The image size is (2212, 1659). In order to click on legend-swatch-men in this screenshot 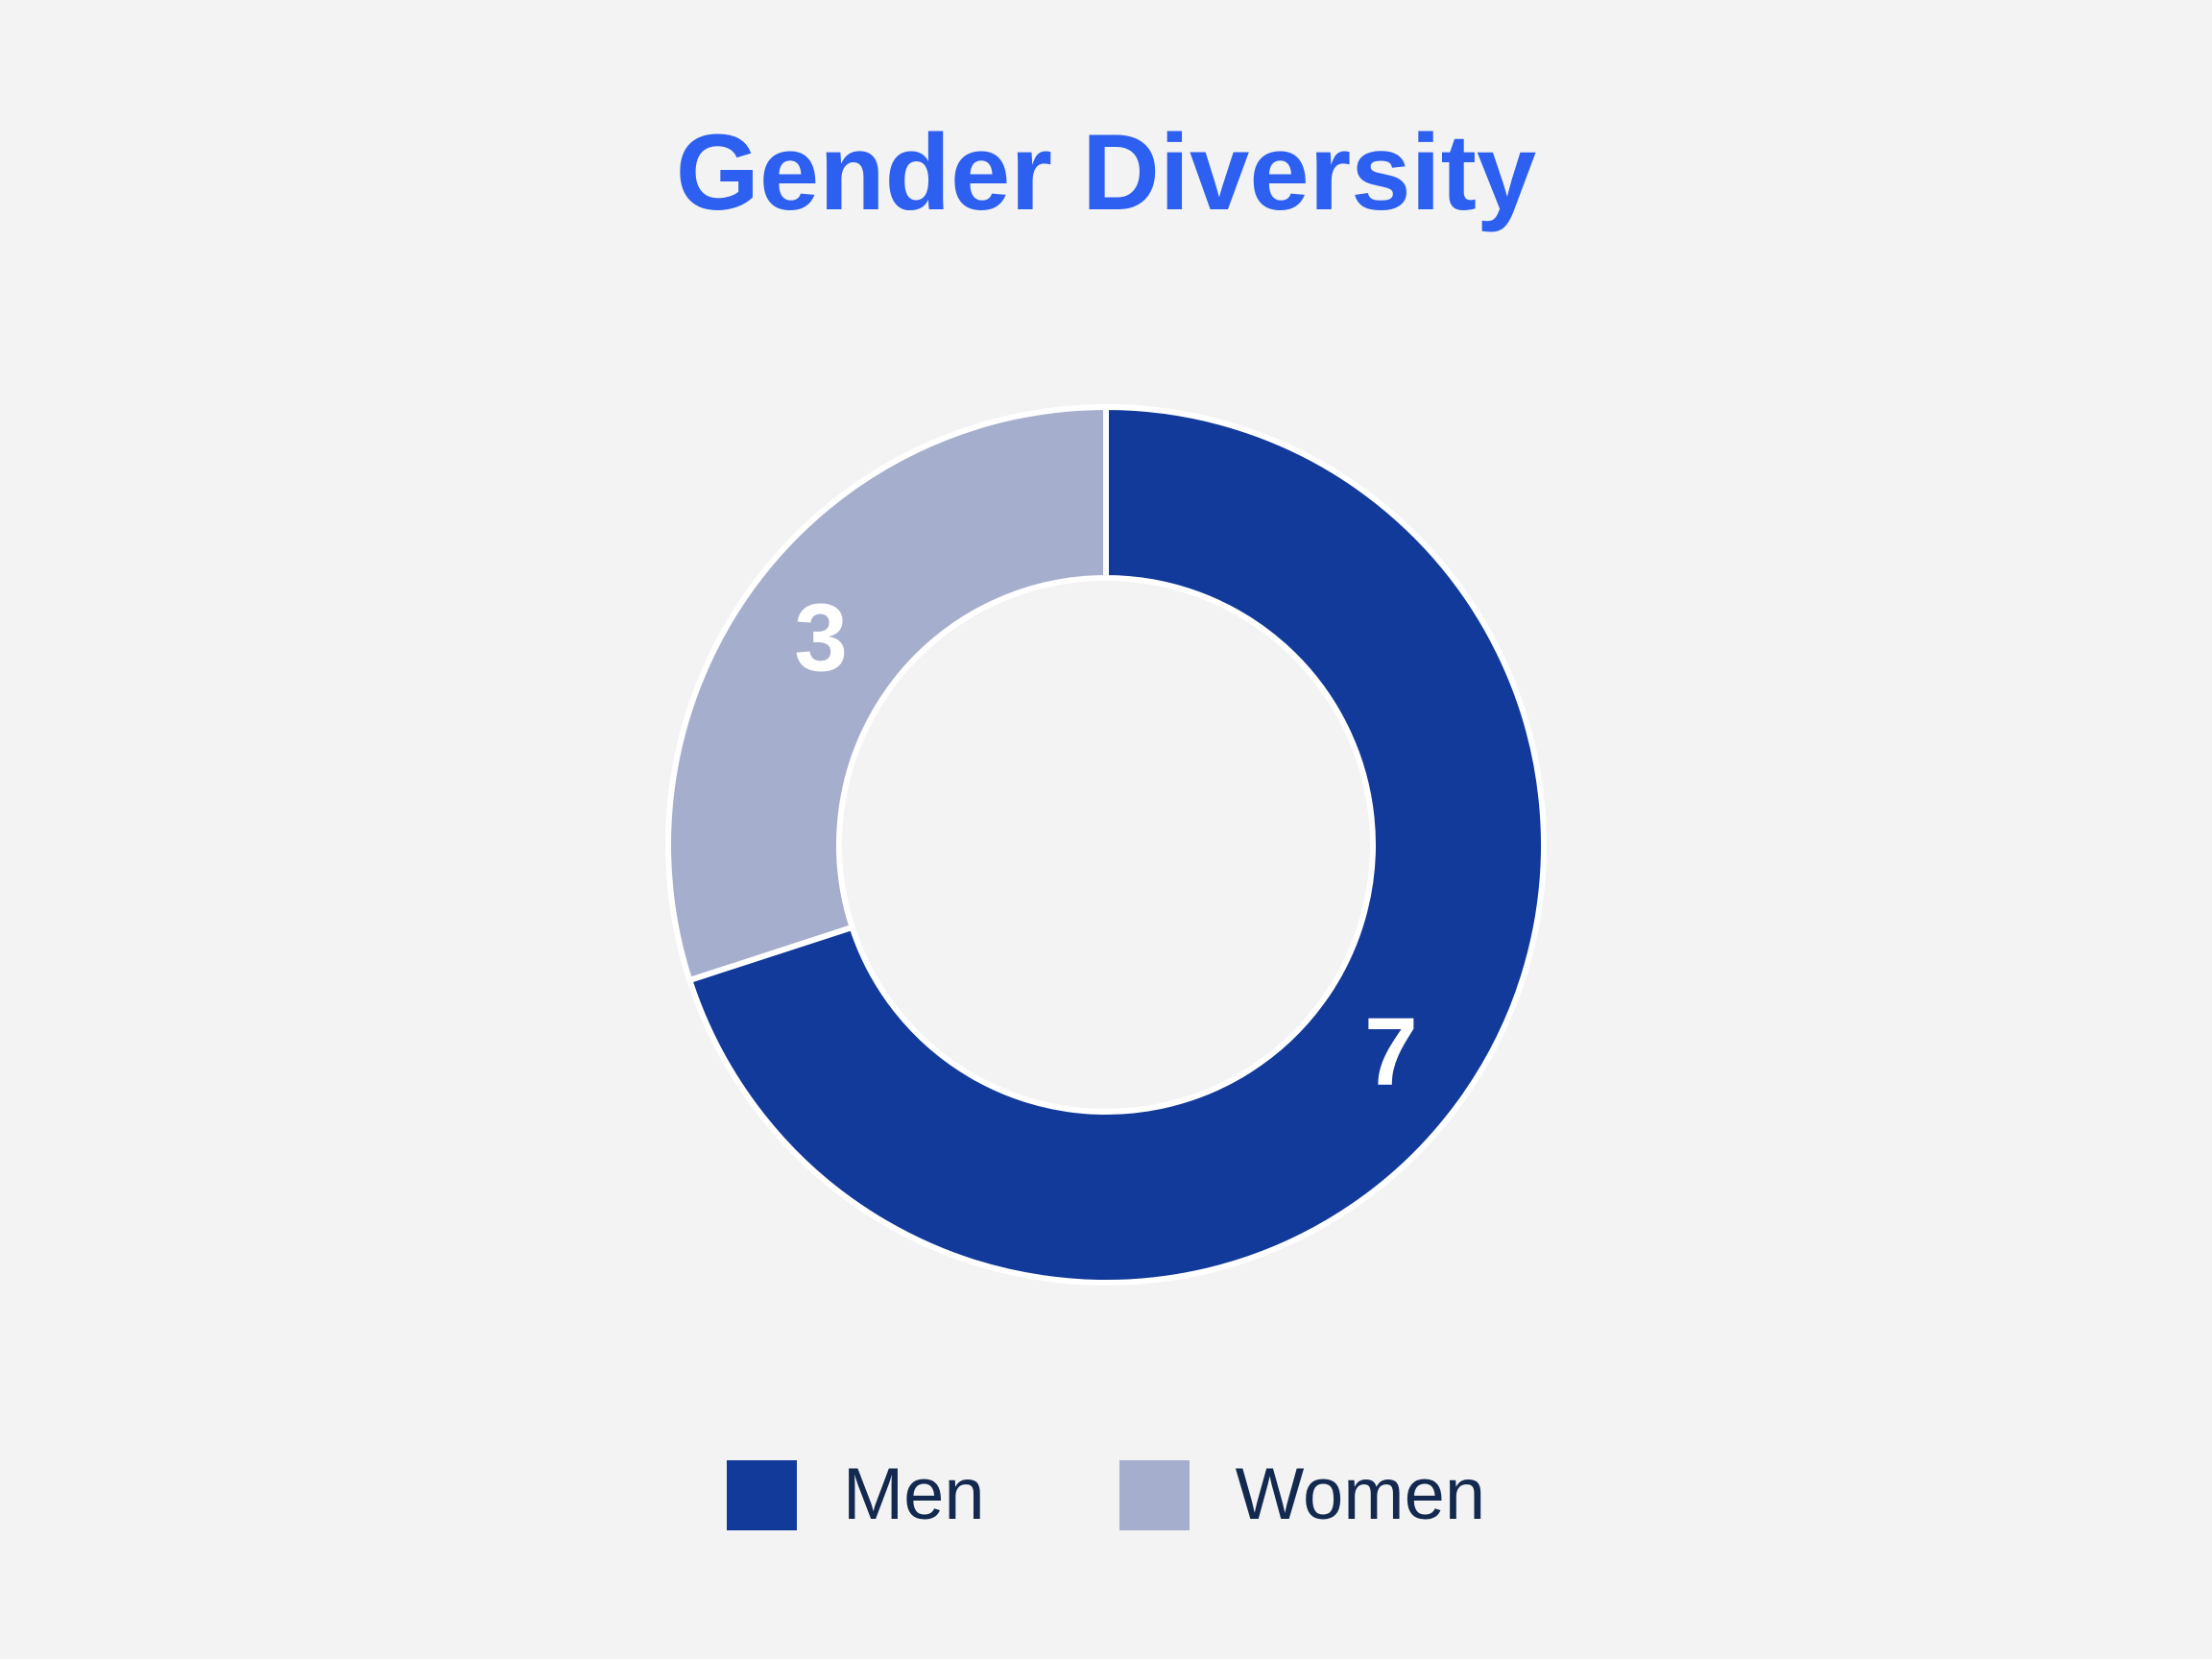, I will do `click(761, 1495)`.